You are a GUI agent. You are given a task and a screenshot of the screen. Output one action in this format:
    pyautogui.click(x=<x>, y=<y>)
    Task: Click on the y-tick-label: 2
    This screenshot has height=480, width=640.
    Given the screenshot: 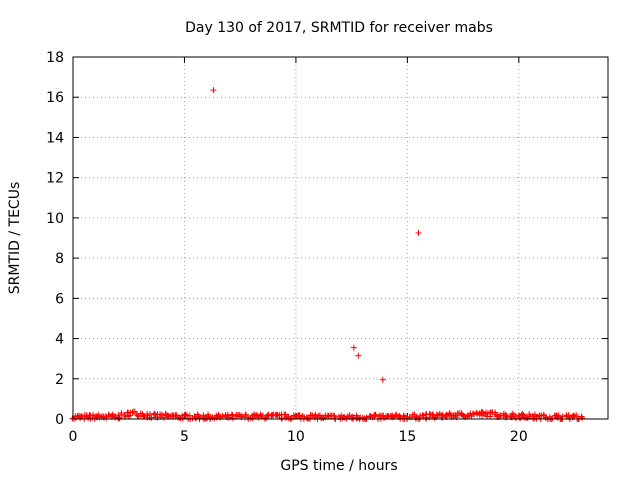 What is the action you would take?
    pyautogui.click(x=59, y=380)
    